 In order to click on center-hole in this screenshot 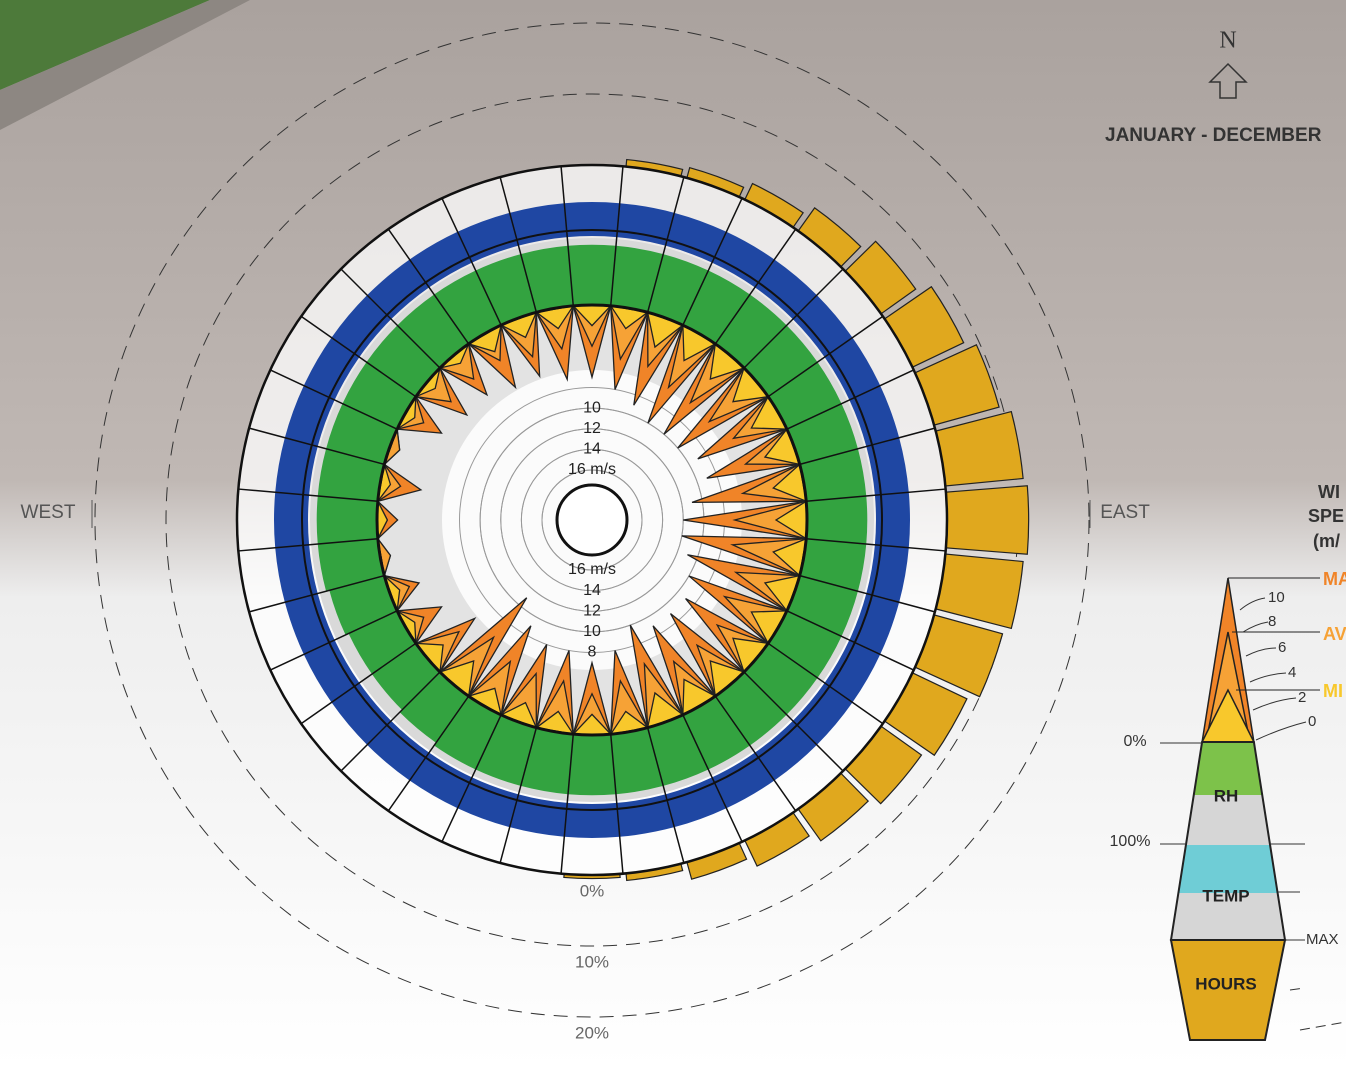, I will do `click(592, 520)`.